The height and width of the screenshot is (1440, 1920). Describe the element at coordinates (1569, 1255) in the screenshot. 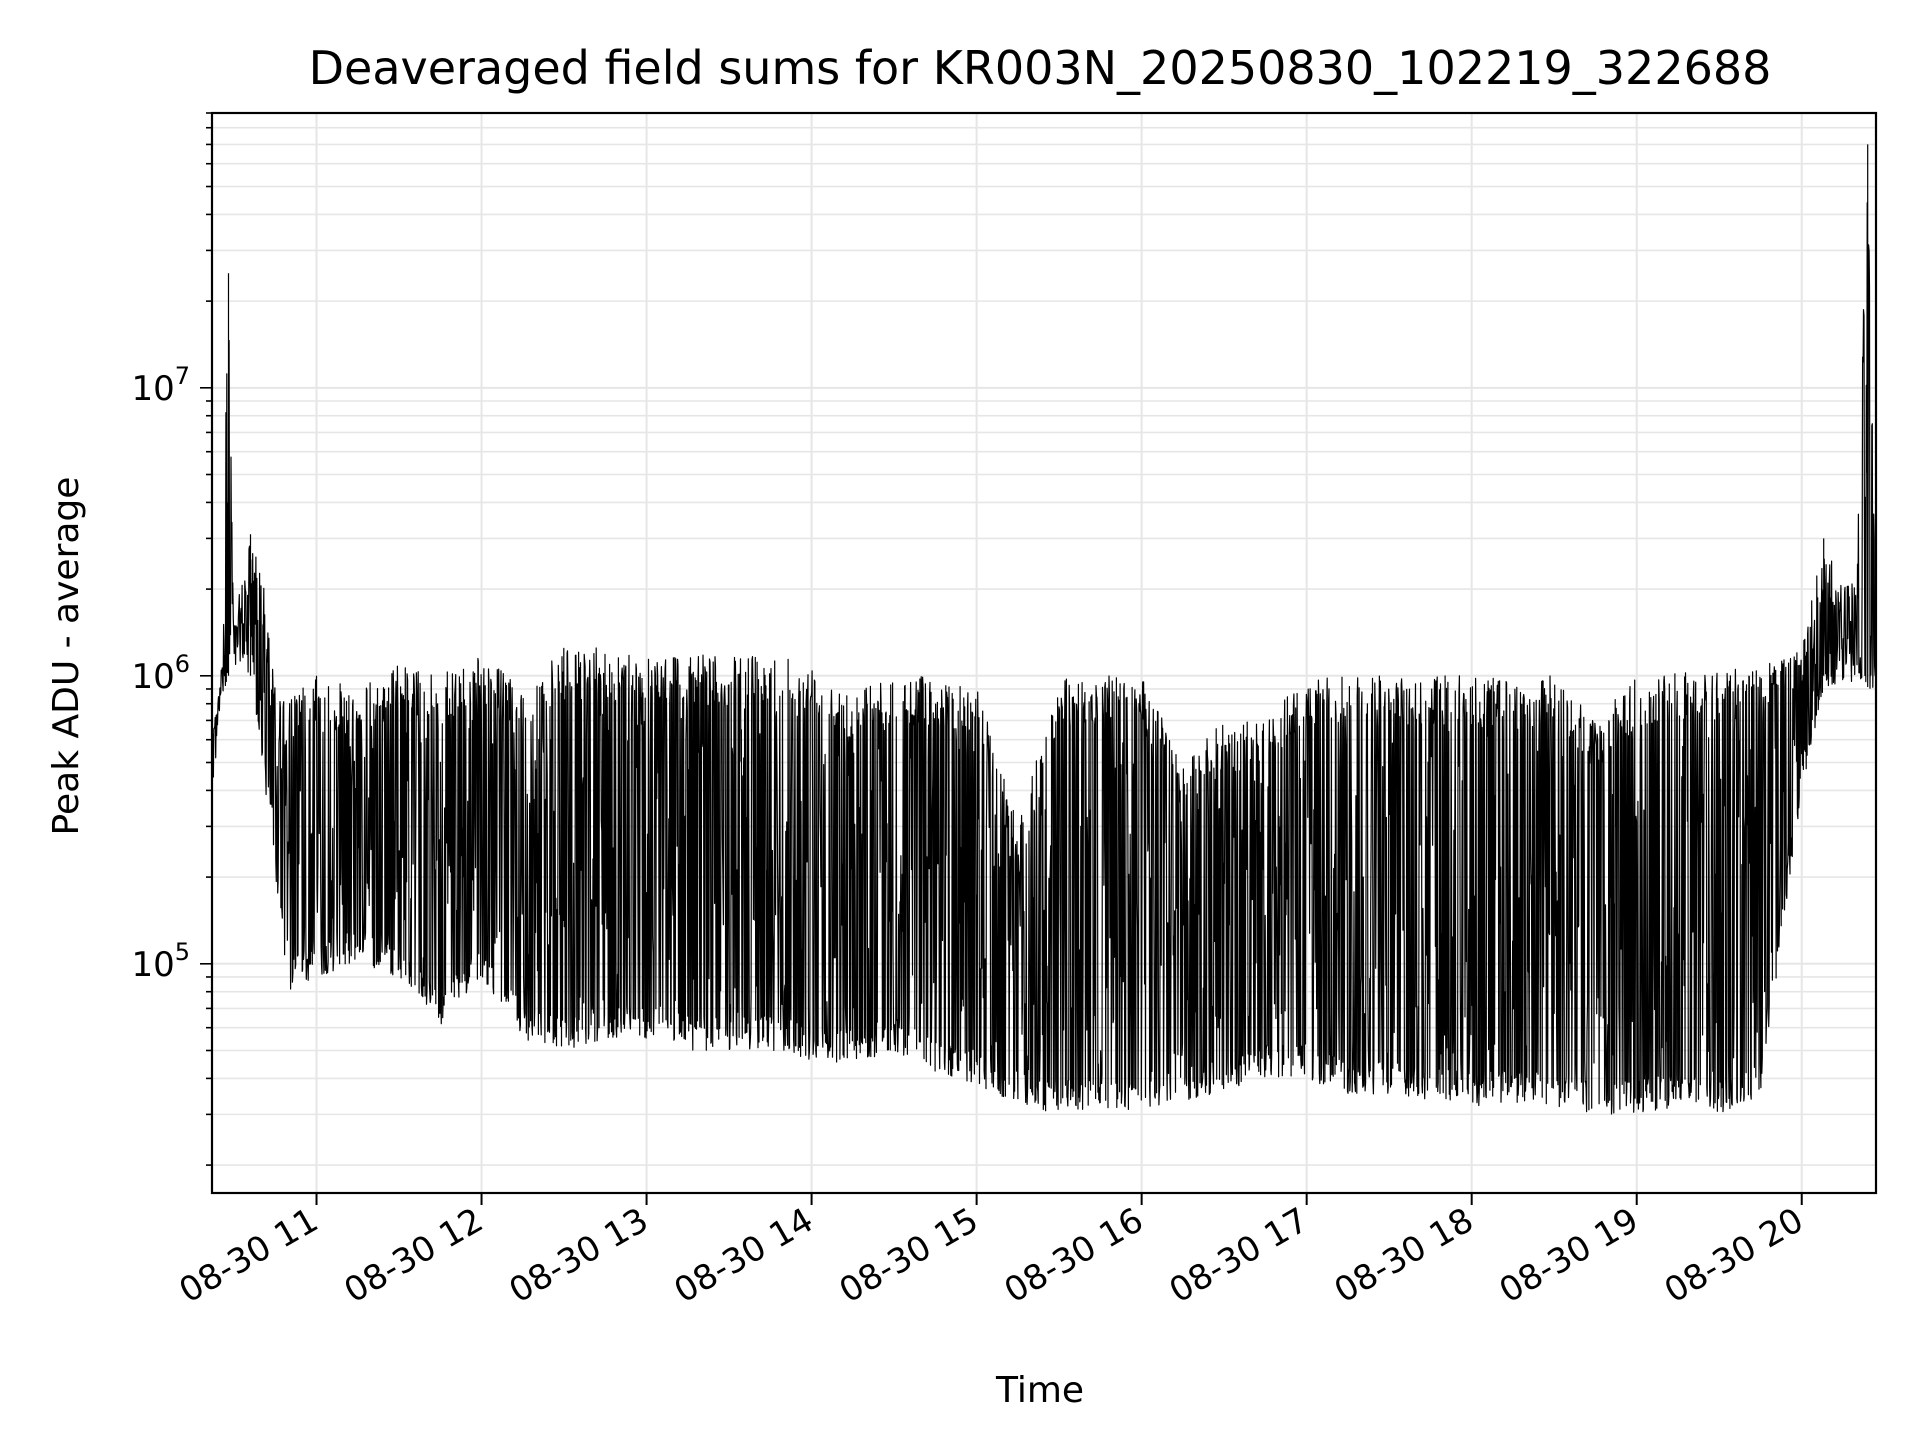

I see `x-tick-label: 08-30 19` at that location.